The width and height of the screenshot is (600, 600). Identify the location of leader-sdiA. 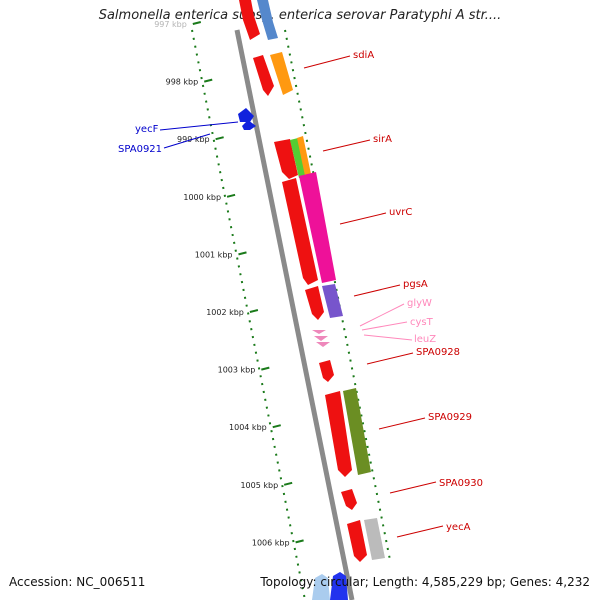
(327, 62).